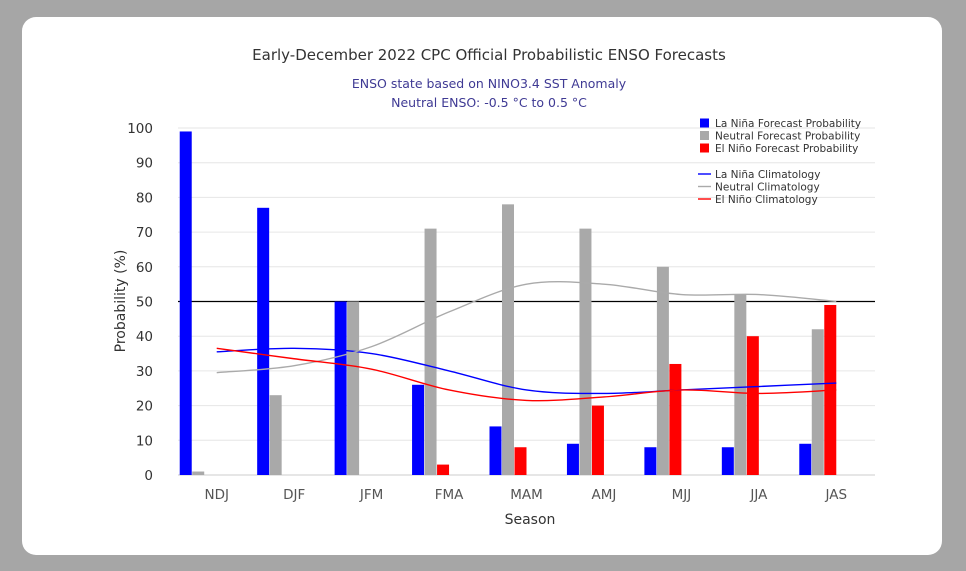  Describe the element at coordinates (489, 102) in the screenshot. I see `chart-subtitle-line-2: Neutral ENSO: -0.5 °C to 0.5 °C` at that location.